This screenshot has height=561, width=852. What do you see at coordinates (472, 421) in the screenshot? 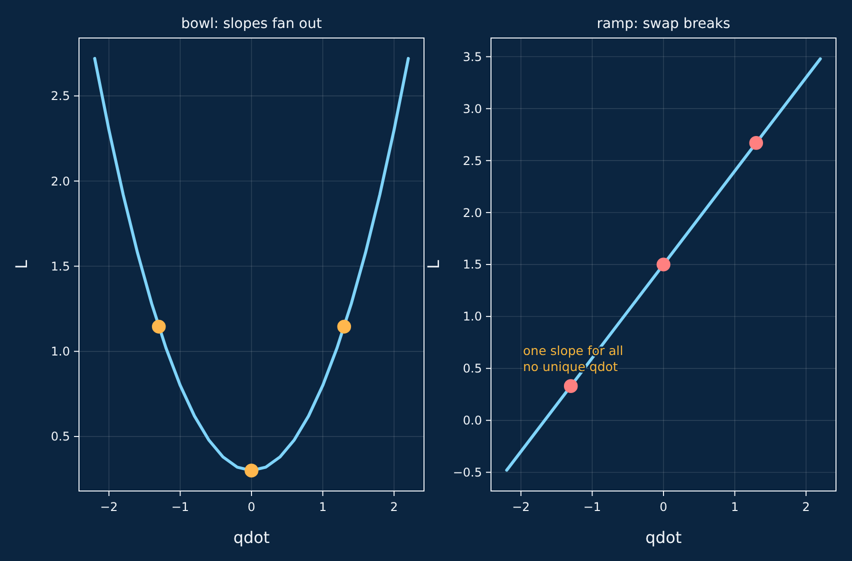
I see `y-tick-label: 0.0` at bounding box center [472, 421].